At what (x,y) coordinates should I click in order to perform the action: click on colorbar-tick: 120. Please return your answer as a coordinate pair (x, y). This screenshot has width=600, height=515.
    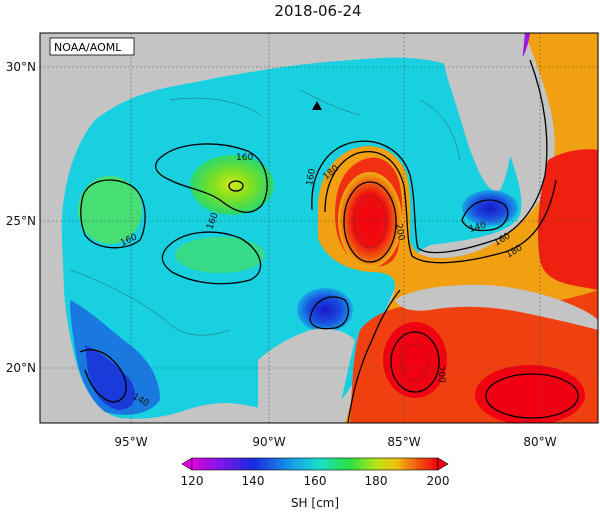
    Looking at the image, I should click on (192, 481).